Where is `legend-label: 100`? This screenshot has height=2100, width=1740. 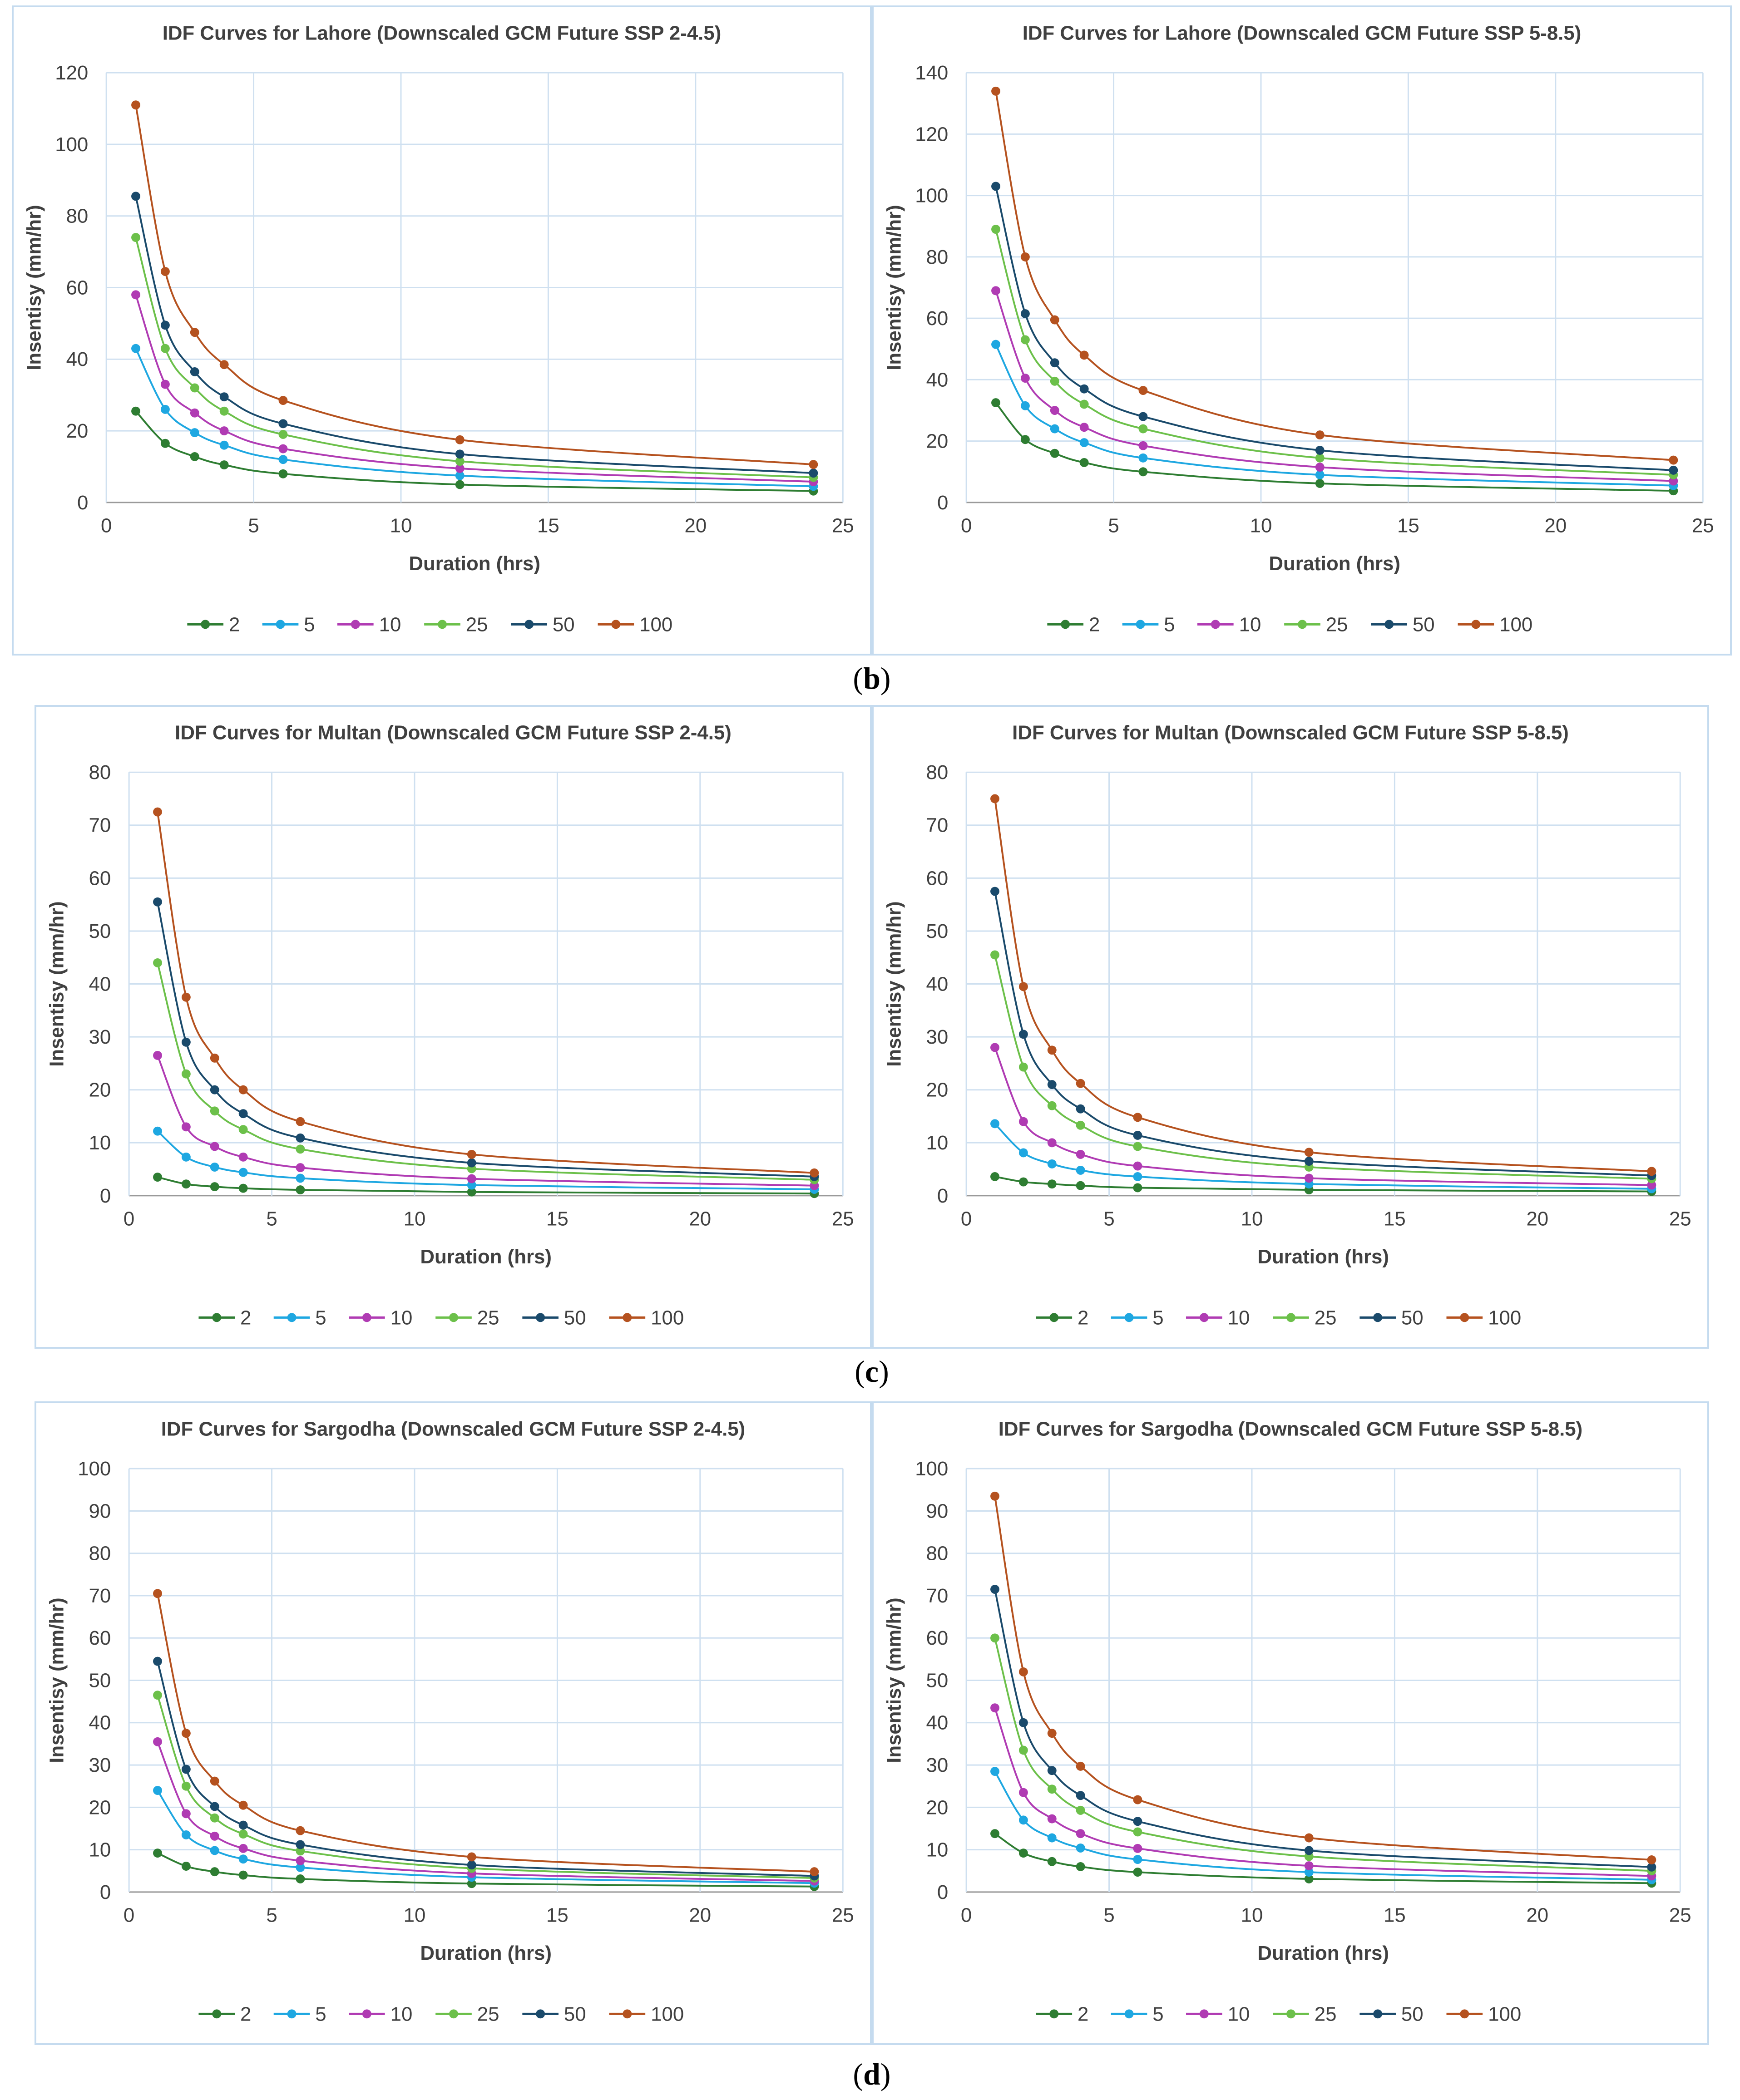
legend-label: 100 is located at coordinates (1515, 624).